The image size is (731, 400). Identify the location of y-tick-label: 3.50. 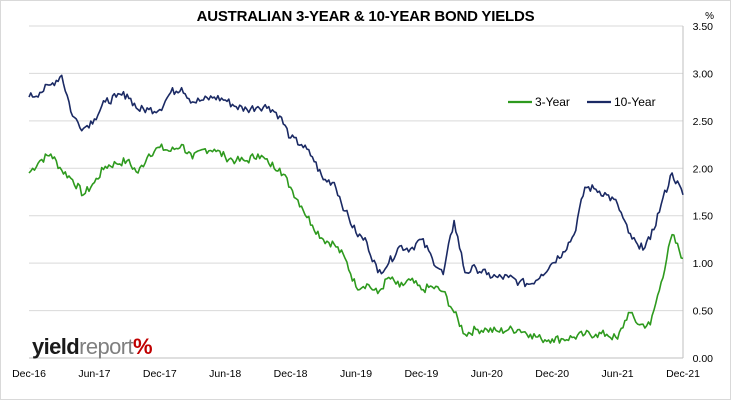
(703, 27).